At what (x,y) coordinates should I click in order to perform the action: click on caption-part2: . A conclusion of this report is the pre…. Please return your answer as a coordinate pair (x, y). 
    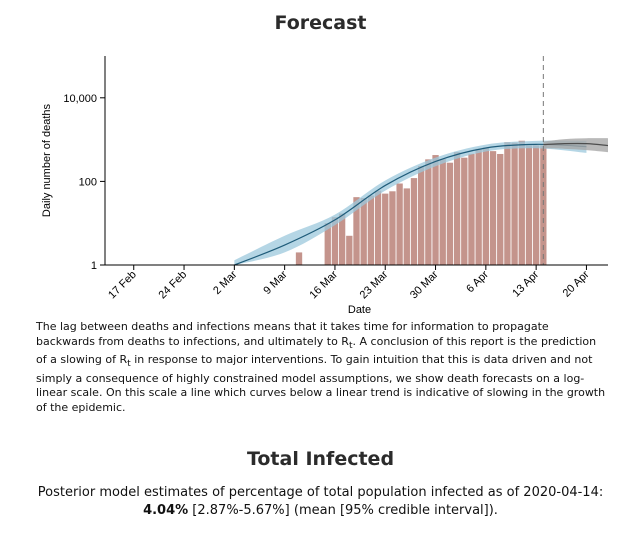
    Looking at the image, I should click on (316, 350).